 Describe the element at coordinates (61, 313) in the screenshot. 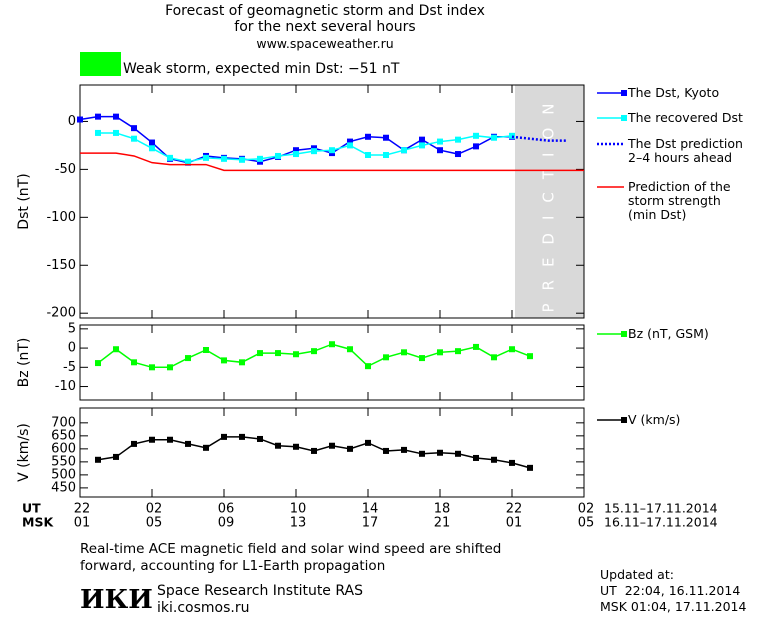

I see `y-tick-label: -200` at that location.